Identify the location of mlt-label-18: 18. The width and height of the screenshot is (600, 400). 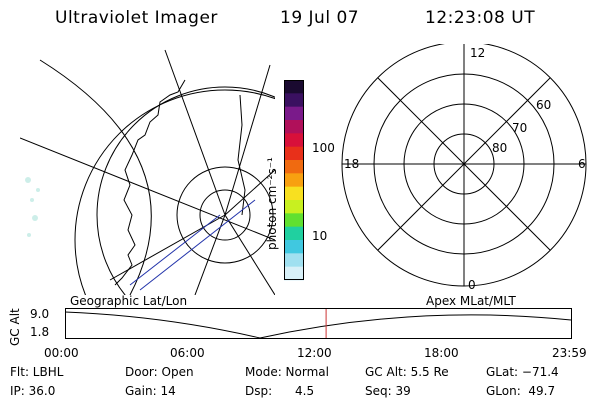
(352, 164).